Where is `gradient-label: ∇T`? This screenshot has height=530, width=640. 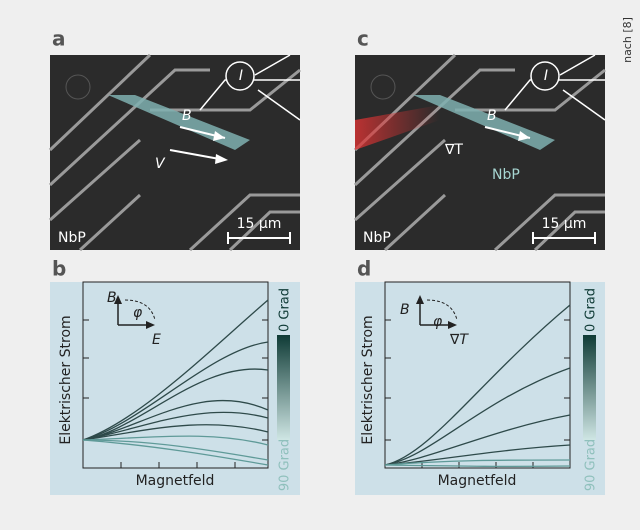 gradient-label: ∇T is located at coordinates (453, 150).